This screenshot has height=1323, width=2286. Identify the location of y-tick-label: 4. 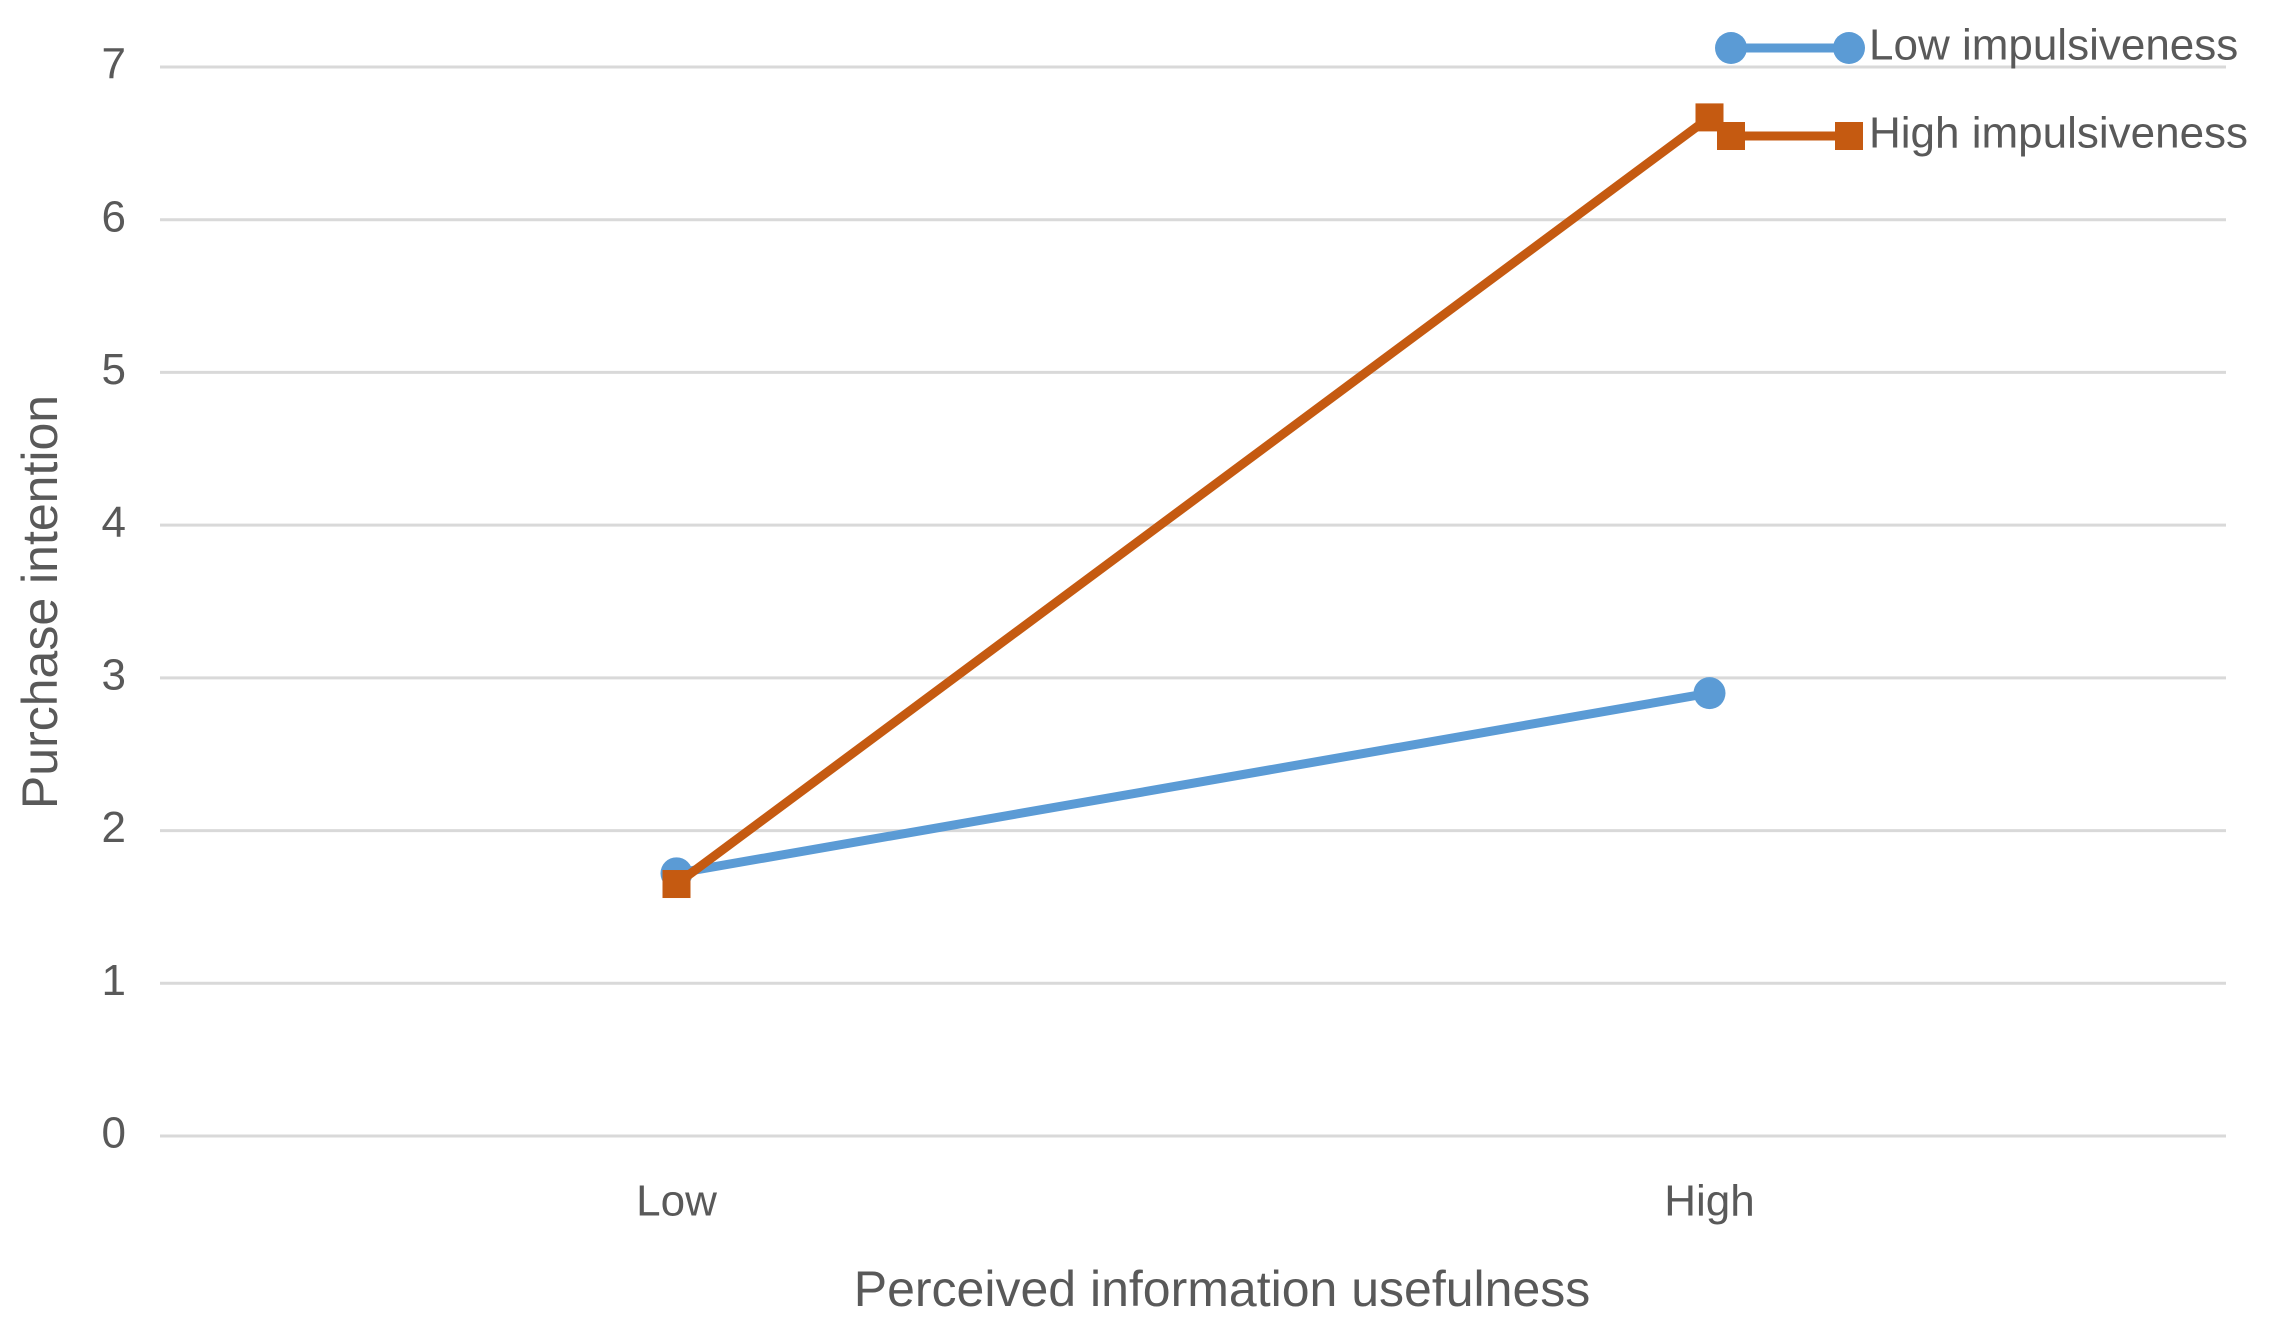
(114, 522).